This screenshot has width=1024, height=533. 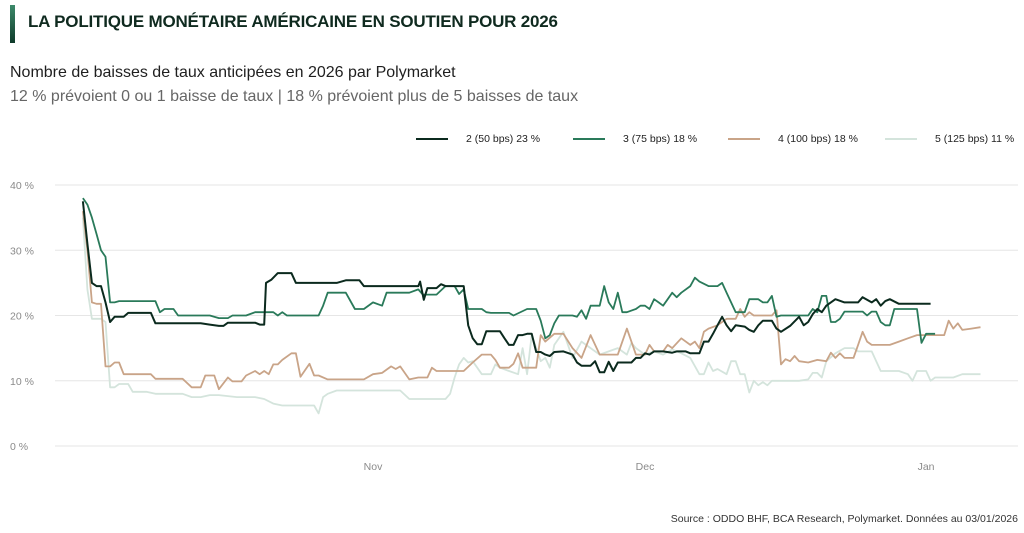 I want to click on legend-item: 2 (50 bps) 23 %, so click(x=478, y=139).